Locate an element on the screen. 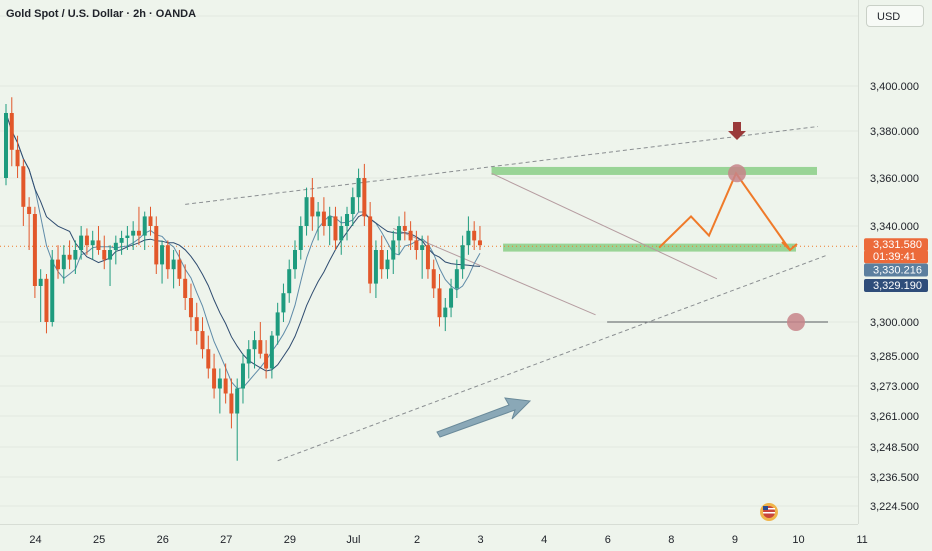 The height and width of the screenshot is (551, 932). down-arrow-icon is located at coordinates (737, 131).